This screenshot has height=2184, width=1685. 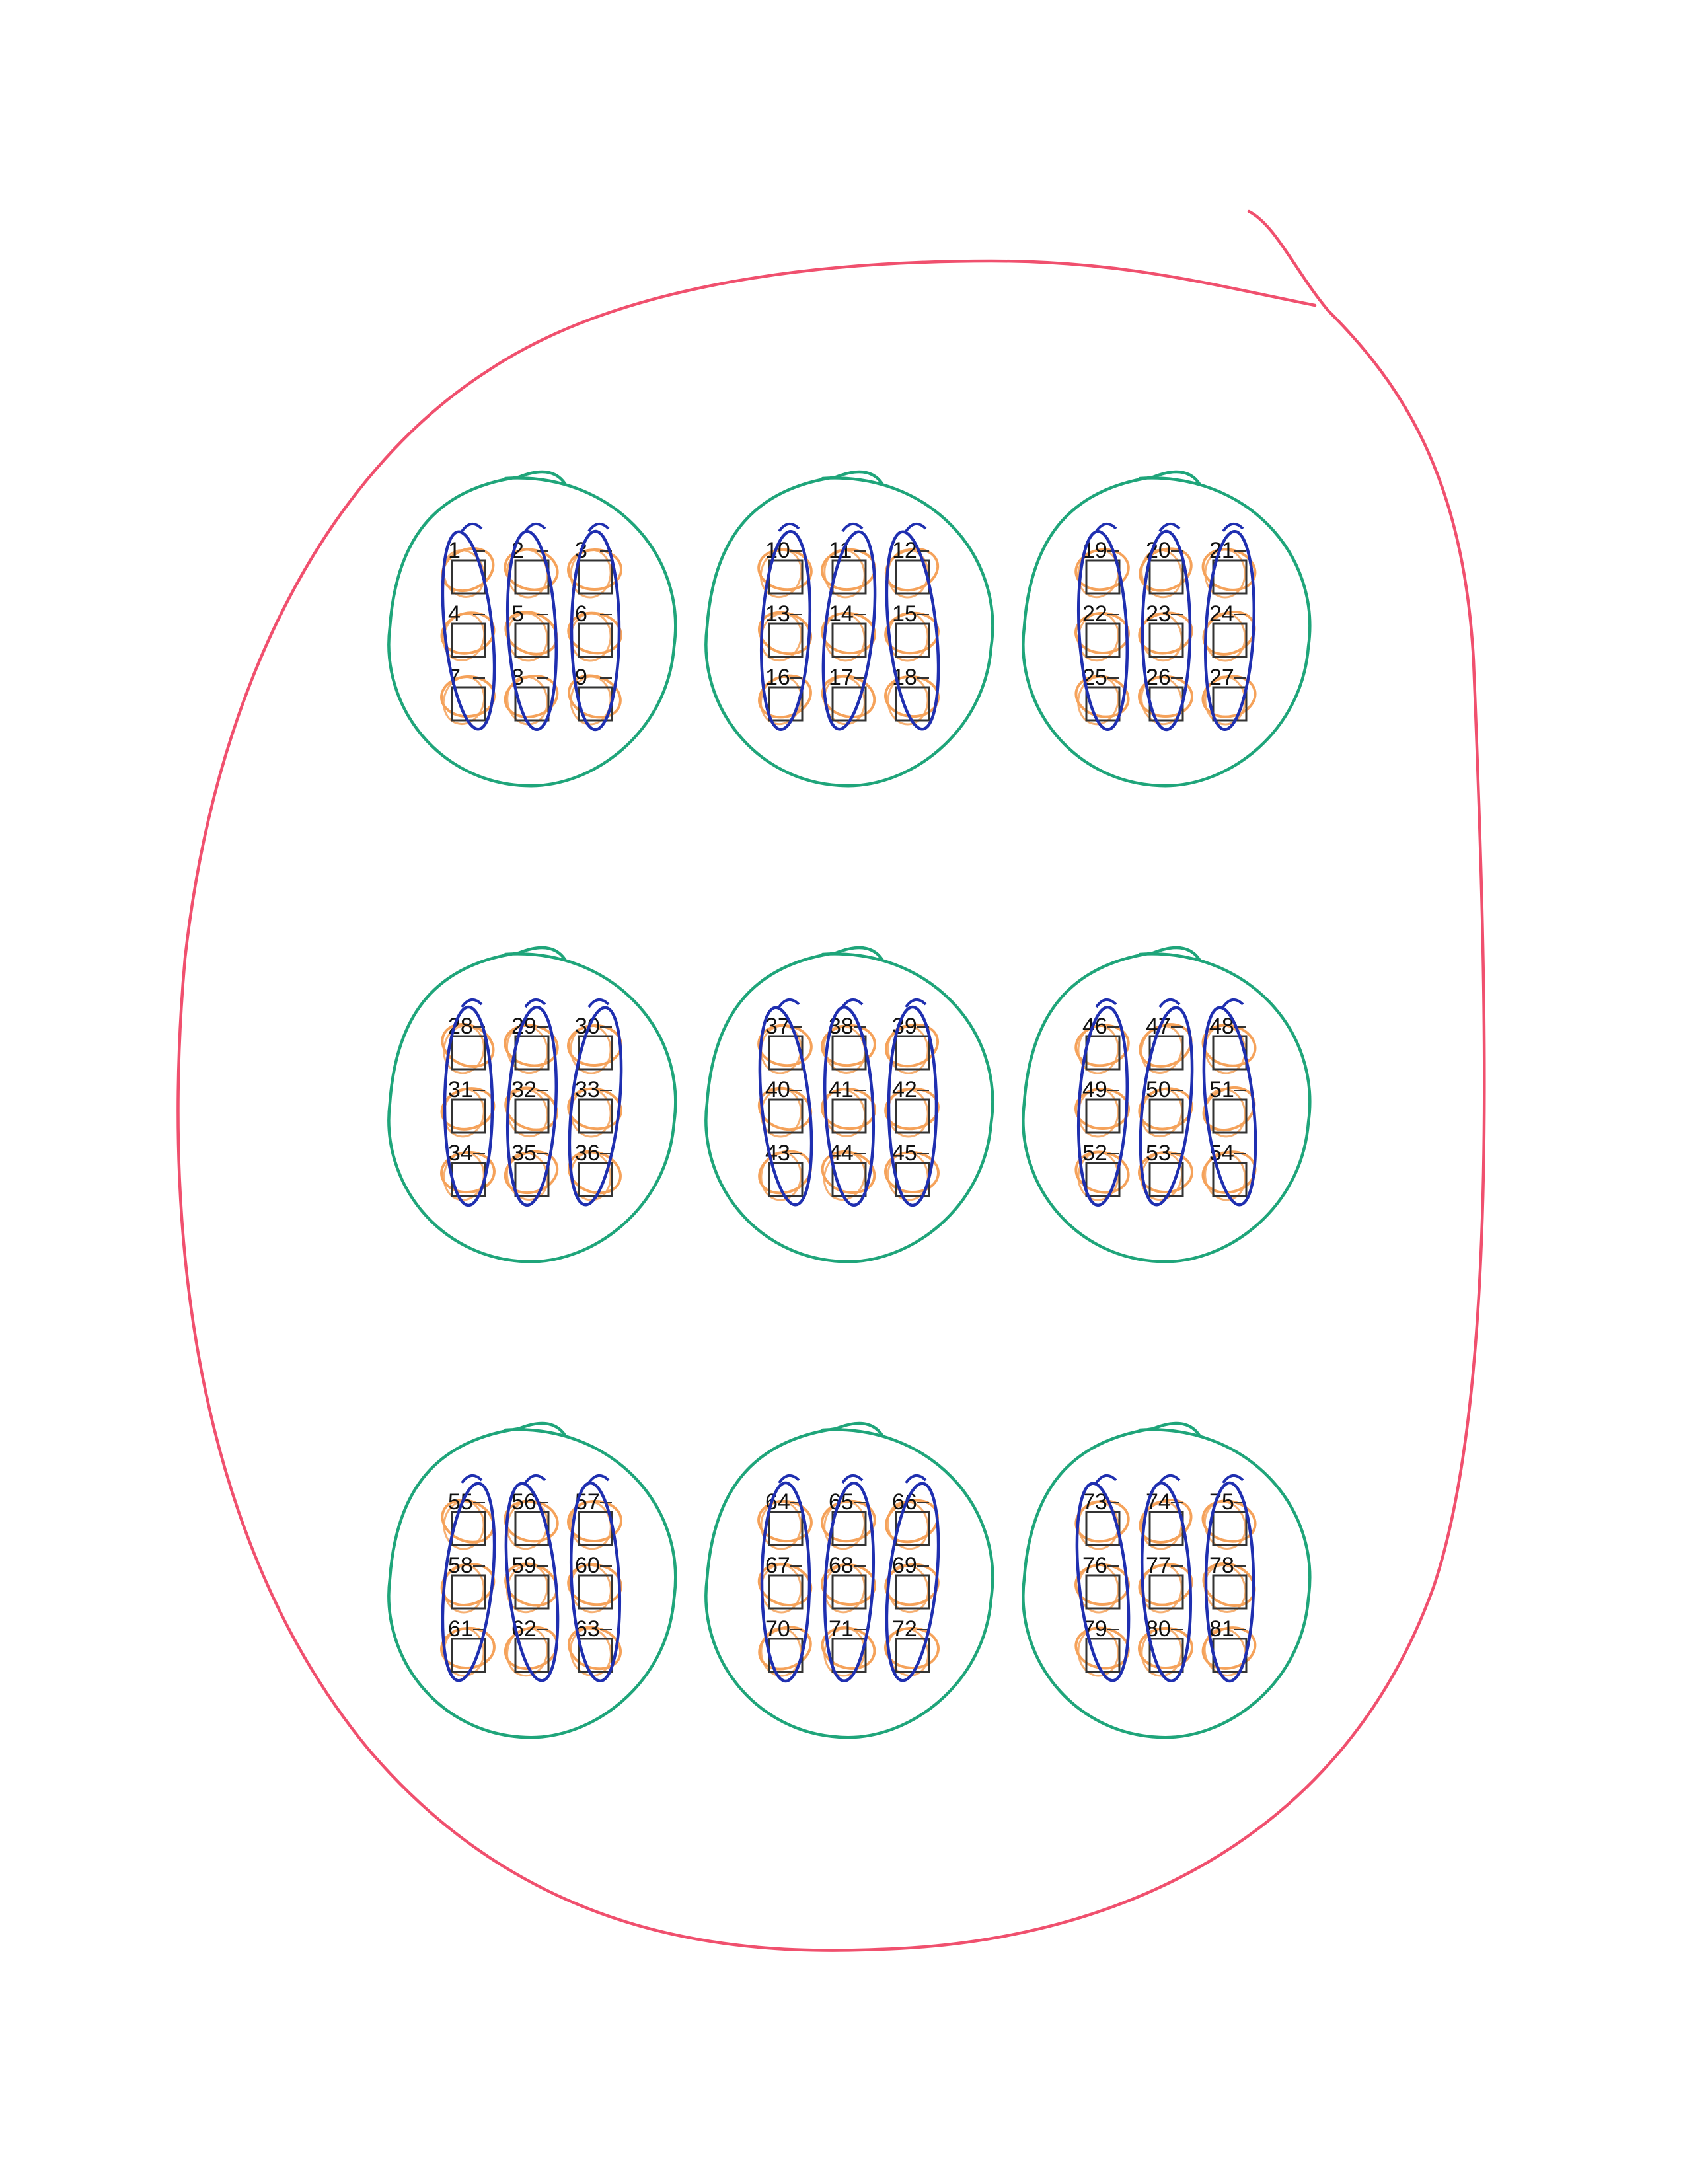 I want to click on box-label: 1, so click(x=454, y=550).